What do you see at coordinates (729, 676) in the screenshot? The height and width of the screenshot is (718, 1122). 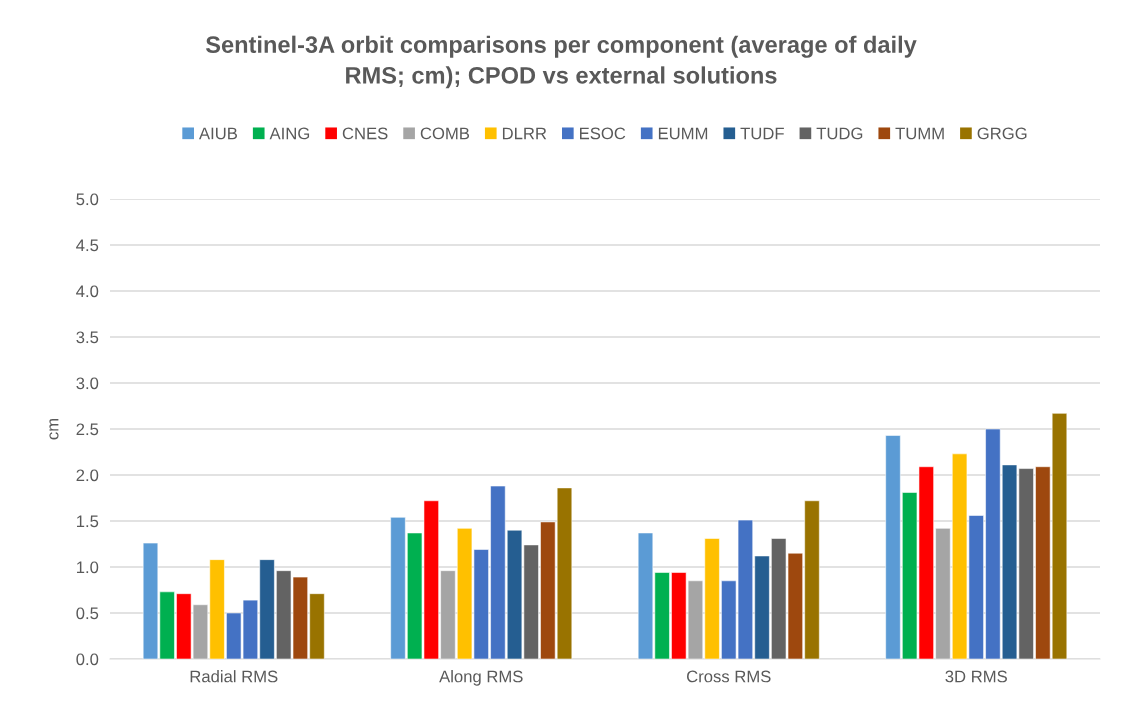 I see `x-tick-label: Cross RMS` at bounding box center [729, 676].